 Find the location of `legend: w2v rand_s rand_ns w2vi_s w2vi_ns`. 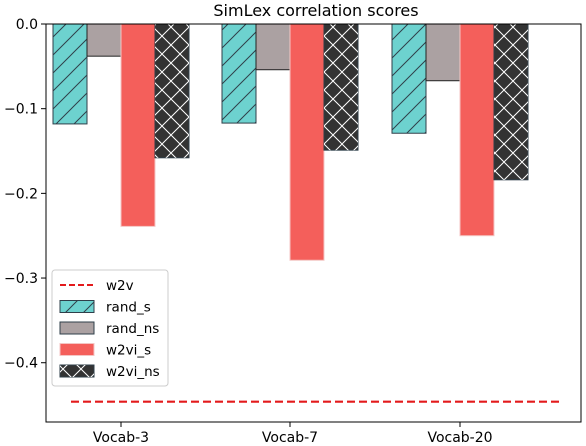

legend: w2v rand_s rand_ns w2vi_s w2vi_ns is located at coordinates (110, 328).